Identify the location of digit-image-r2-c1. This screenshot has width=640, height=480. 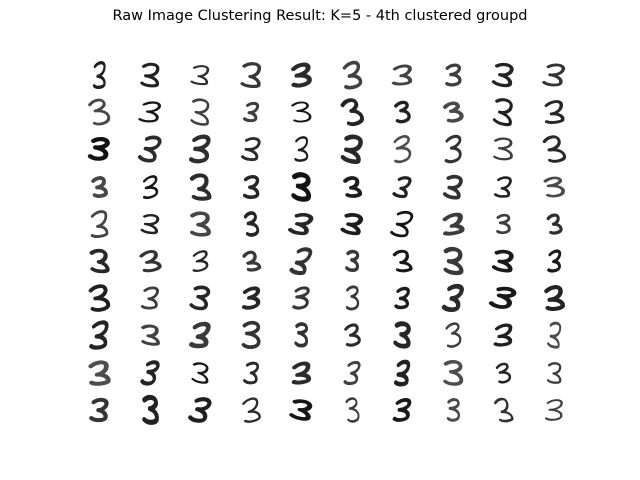
(100, 112).